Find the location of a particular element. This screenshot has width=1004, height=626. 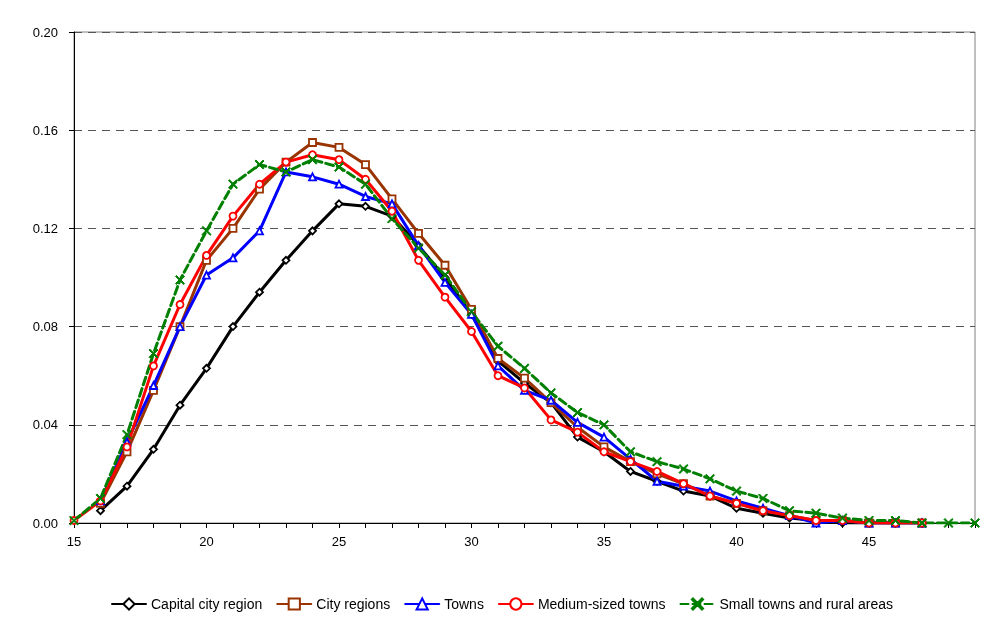

x-tick-label: 30 is located at coordinates (471, 541).